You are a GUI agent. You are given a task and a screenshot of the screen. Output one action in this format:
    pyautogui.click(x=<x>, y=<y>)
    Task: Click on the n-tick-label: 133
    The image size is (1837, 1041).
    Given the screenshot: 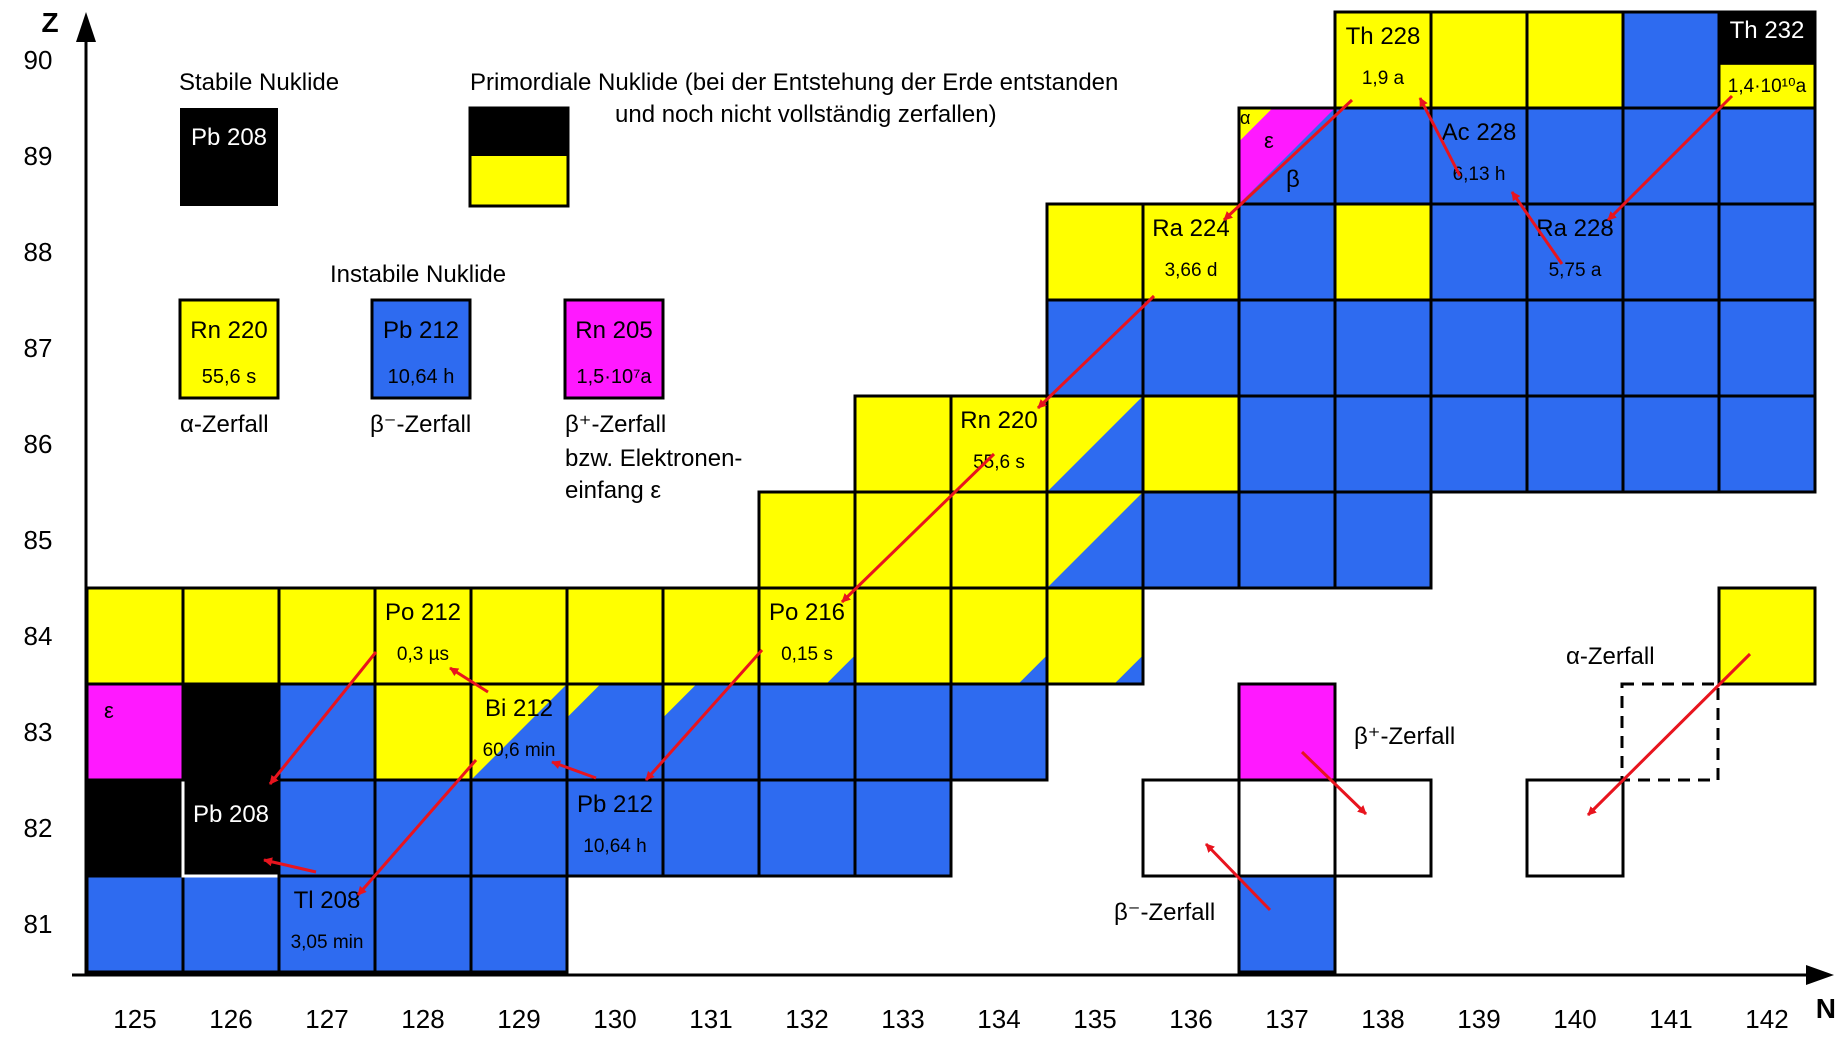 What is the action you would take?
    pyautogui.click(x=902, y=1019)
    